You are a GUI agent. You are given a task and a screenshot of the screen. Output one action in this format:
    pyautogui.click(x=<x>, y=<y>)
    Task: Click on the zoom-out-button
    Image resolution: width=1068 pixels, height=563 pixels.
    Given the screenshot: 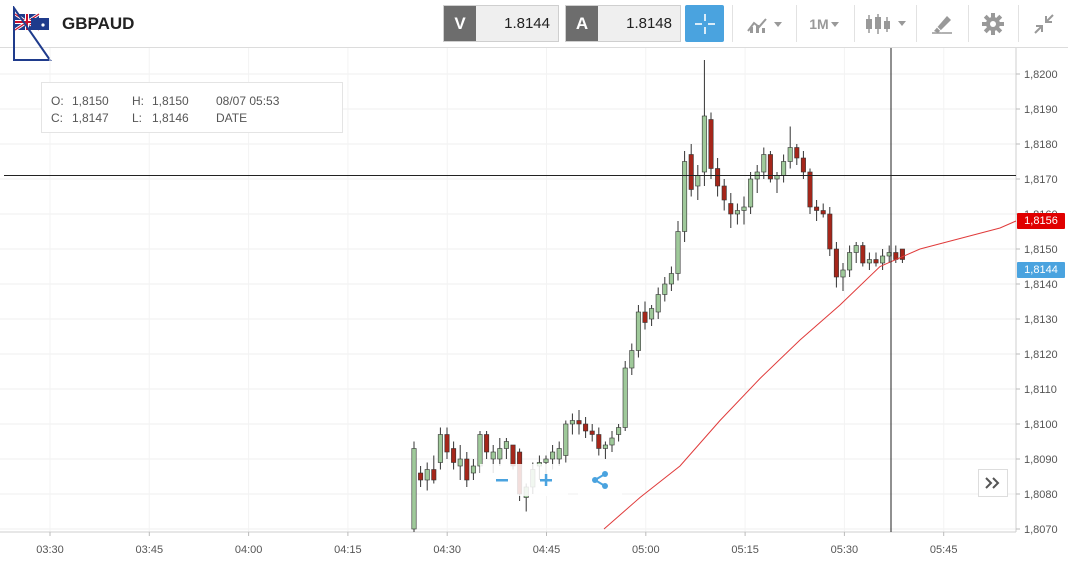 What is the action you would take?
    pyautogui.click(x=502, y=480)
    